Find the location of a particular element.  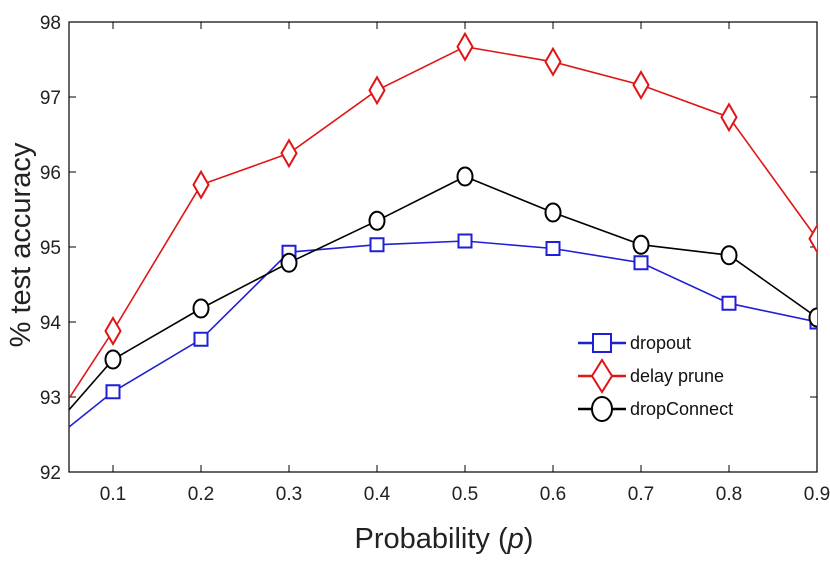

y-tick-label: 98 is located at coordinates (50, 23).